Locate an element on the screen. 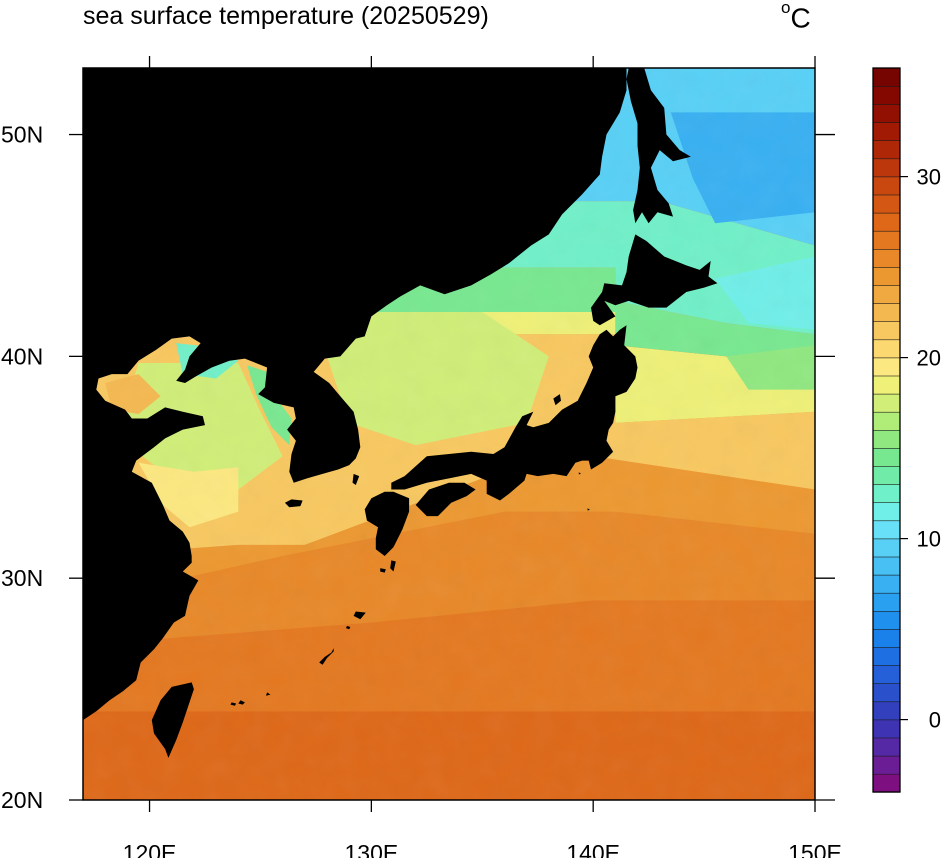 This screenshot has width=941, height=858. colorbar-label-10: 10 is located at coordinates (929, 539).